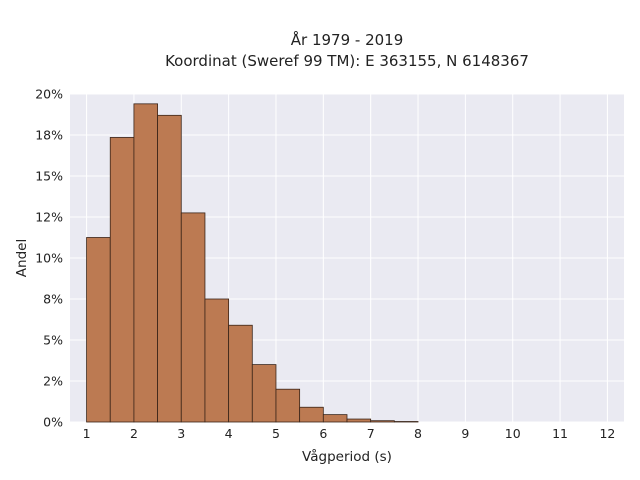 The image size is (640, 480). Describe the element at coordinates (49, 176) in the screenshot. I see `y-tick-label-6: 15%` at that location.